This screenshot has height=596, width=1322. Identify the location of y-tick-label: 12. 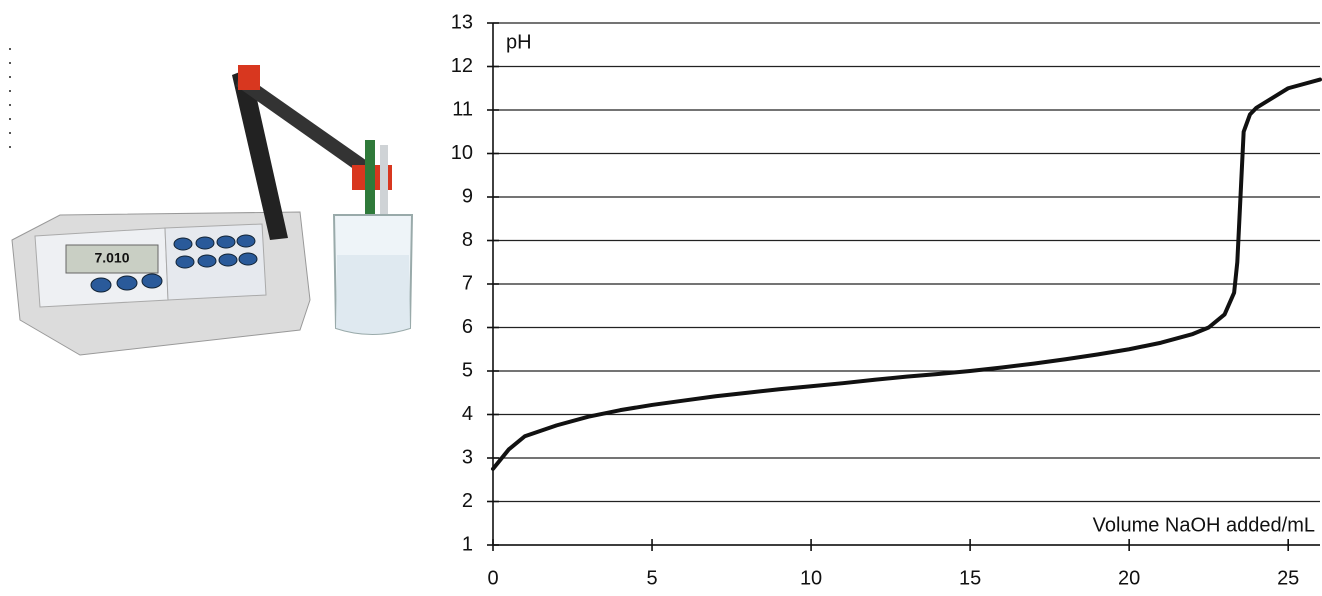
(462, 66).